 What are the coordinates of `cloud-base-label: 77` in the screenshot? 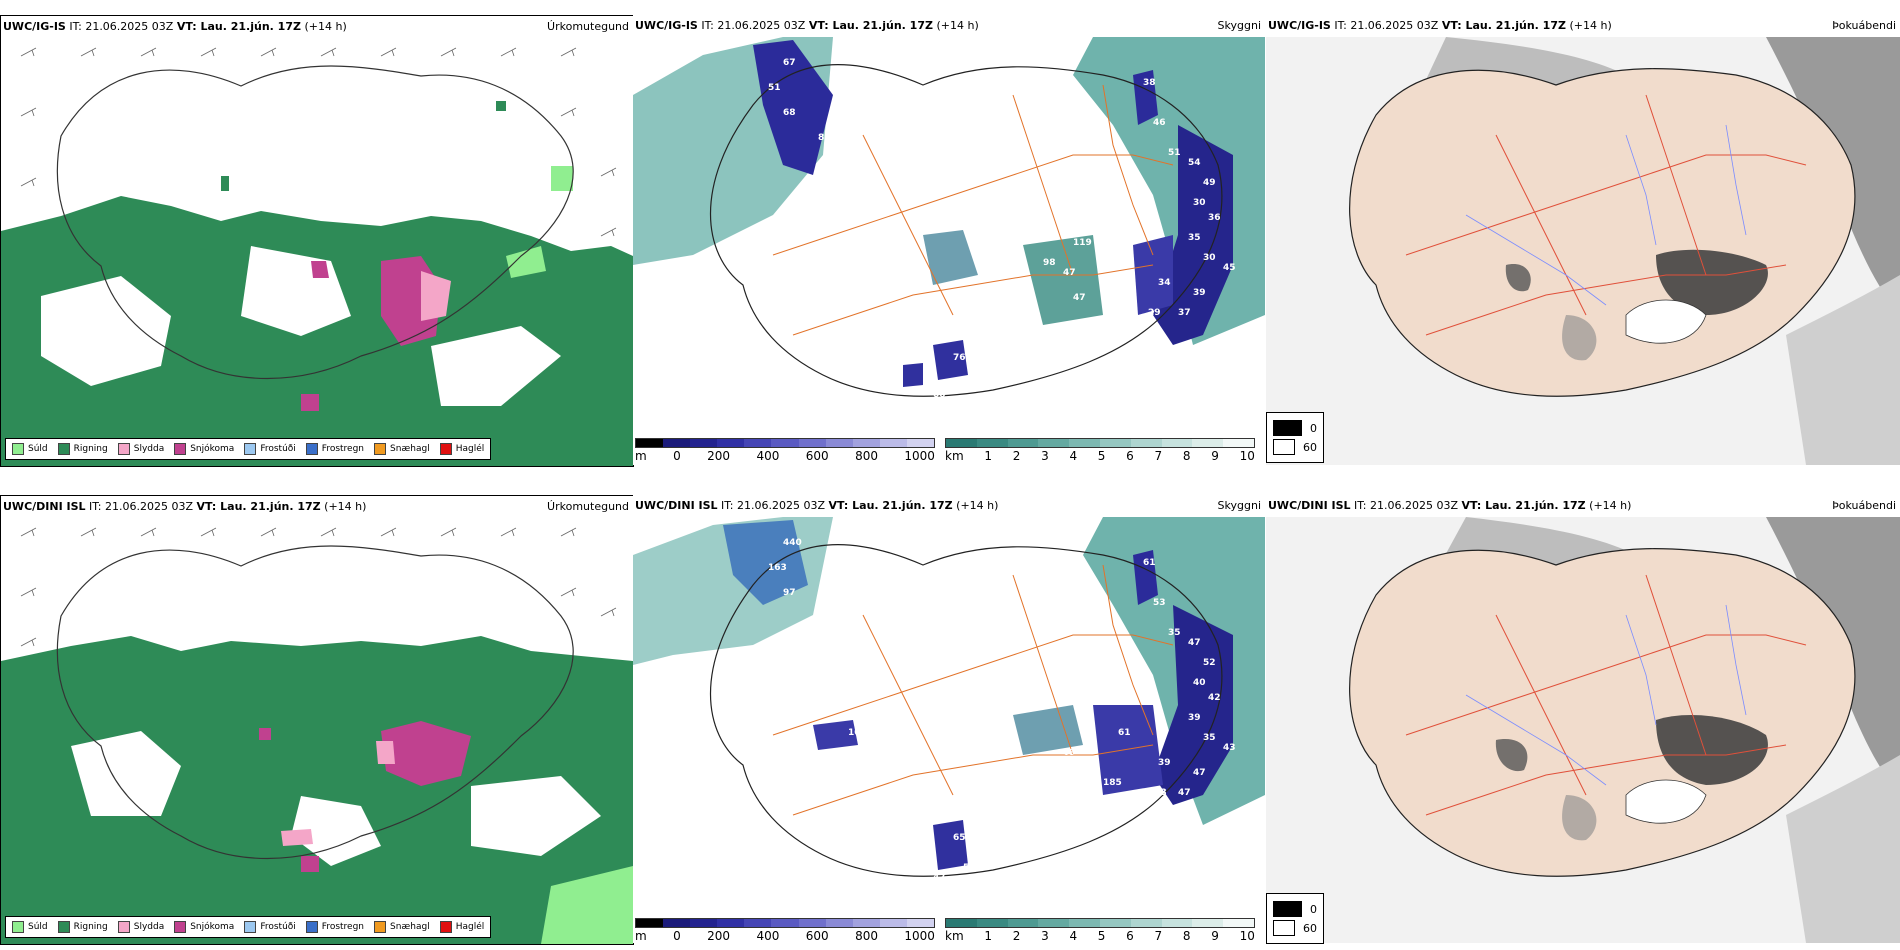 It's located at (894, 278).